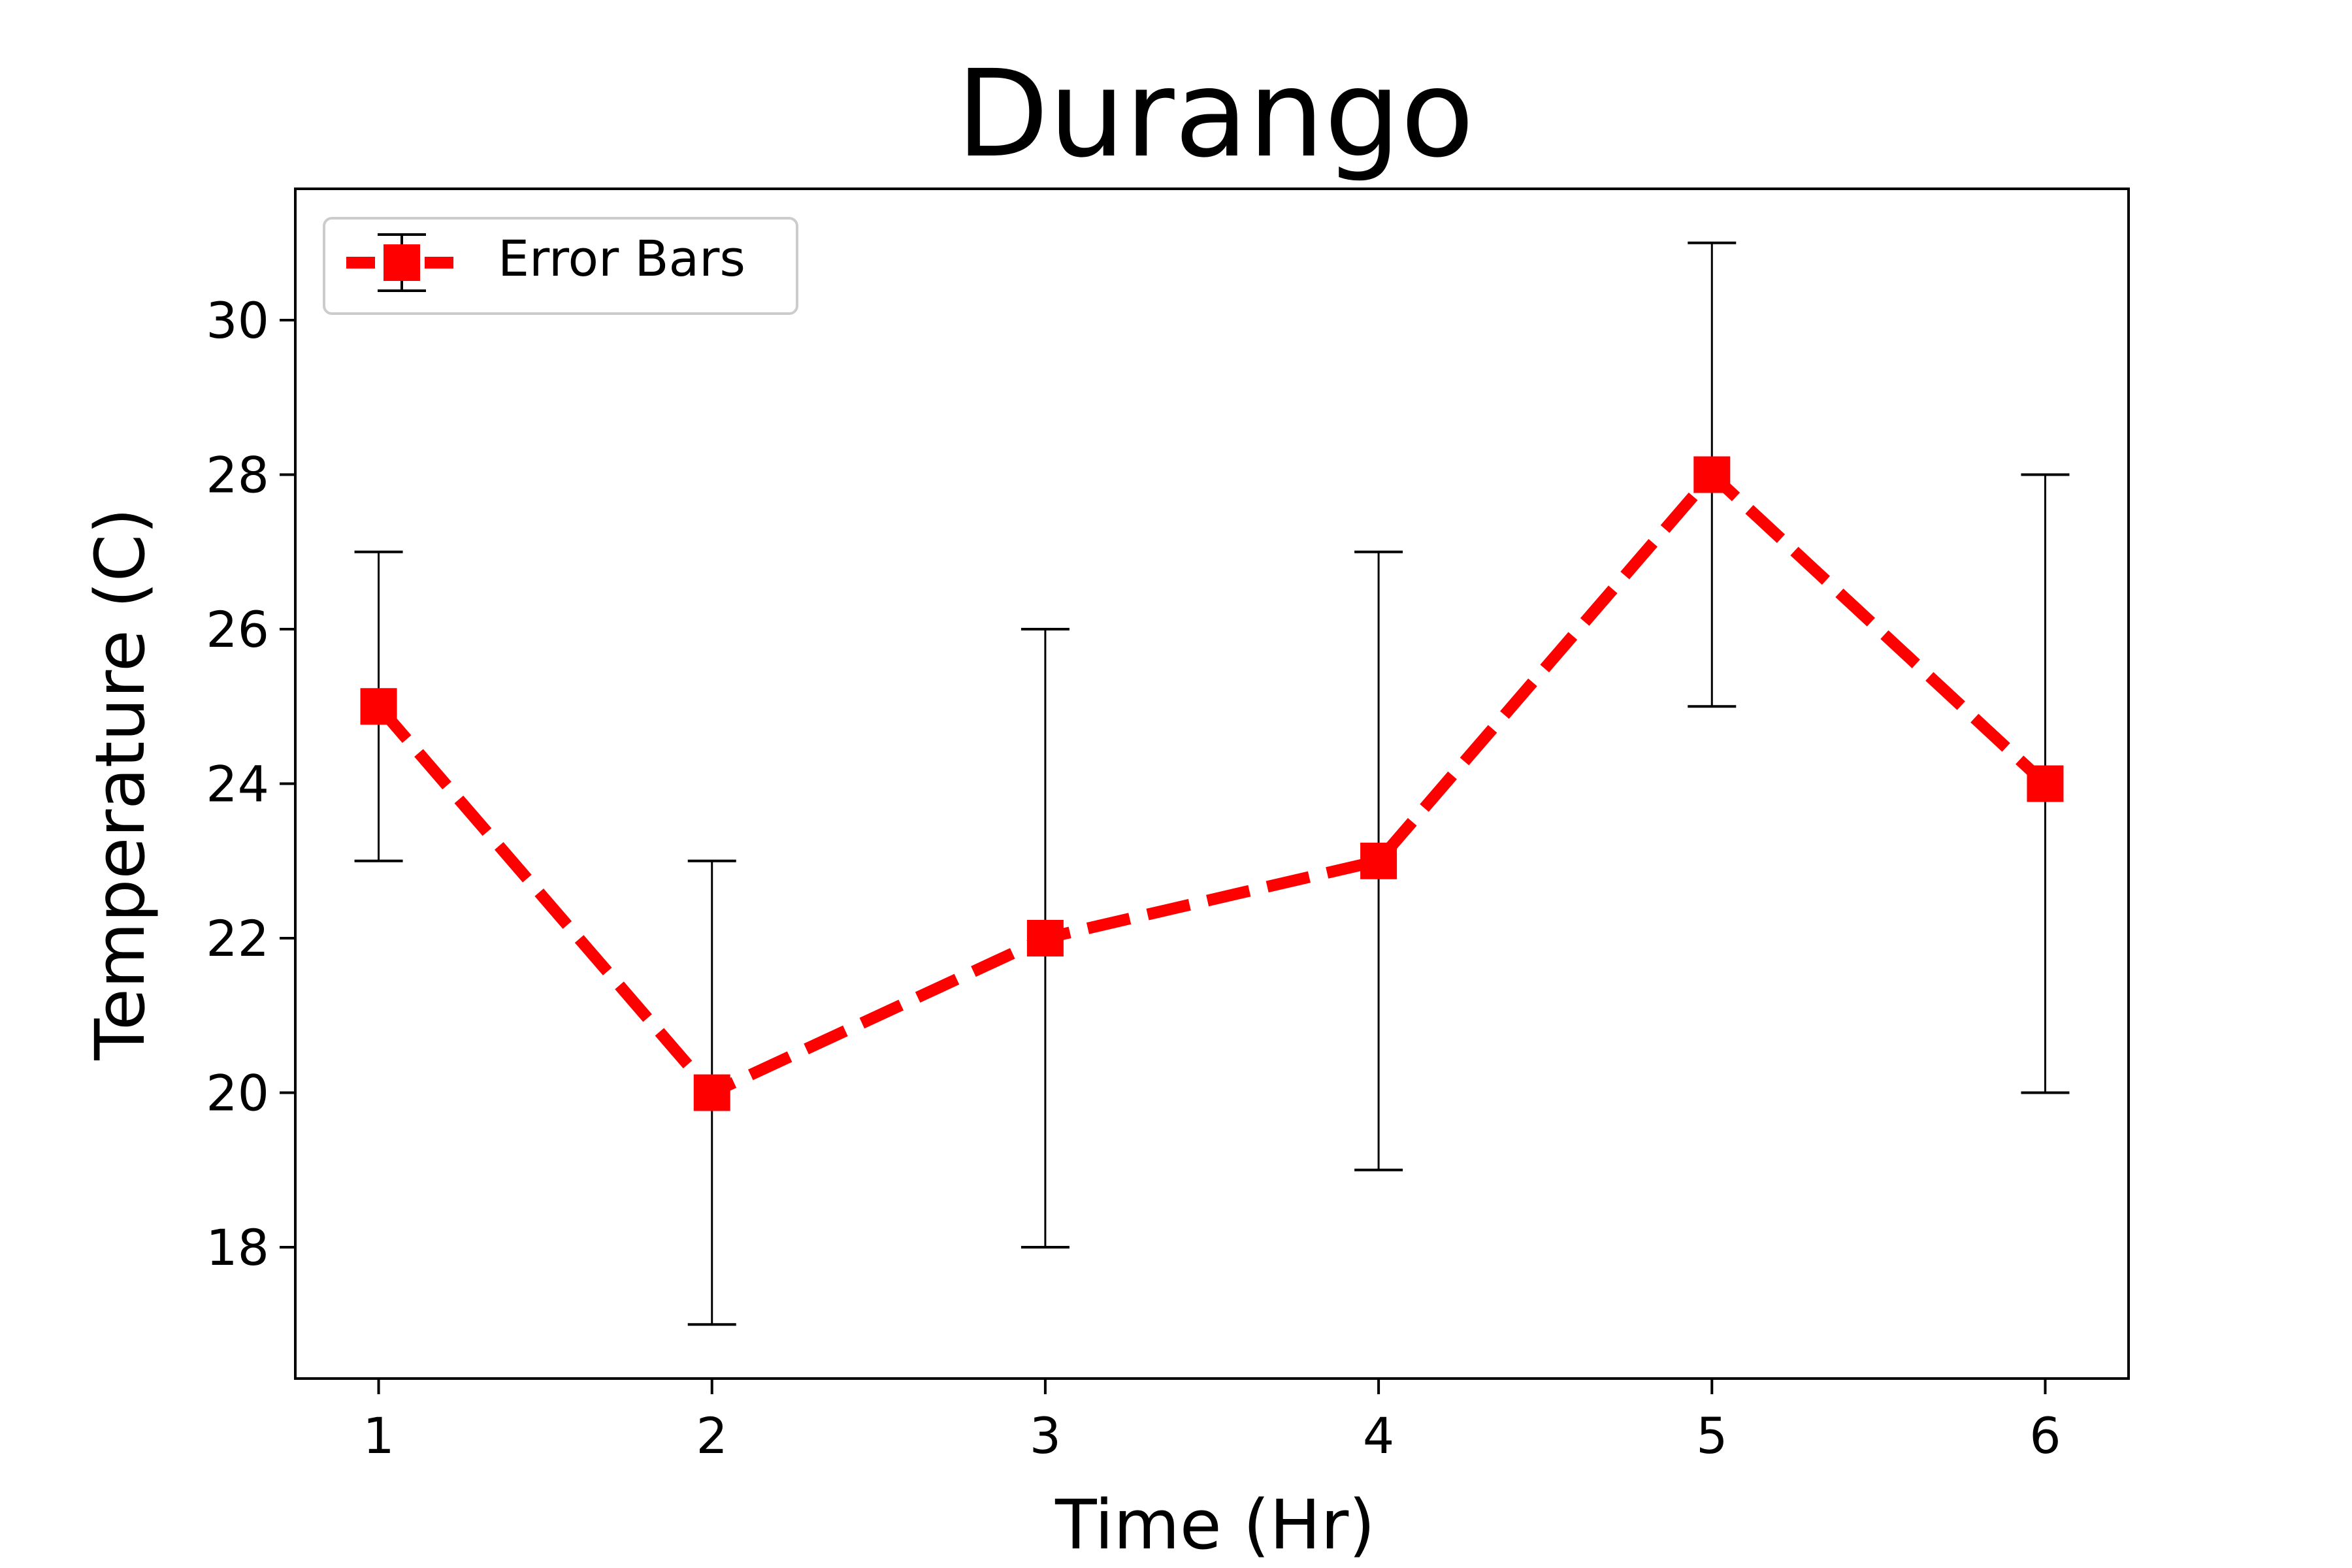  I want to click on y-tick-label: 28, so click(237, 475).